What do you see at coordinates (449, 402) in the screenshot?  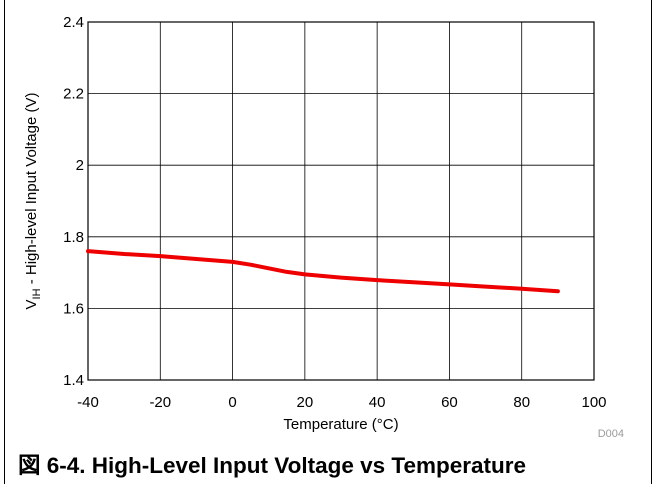 I see `x-tick-label: 60` at bounding box center [449, 402].